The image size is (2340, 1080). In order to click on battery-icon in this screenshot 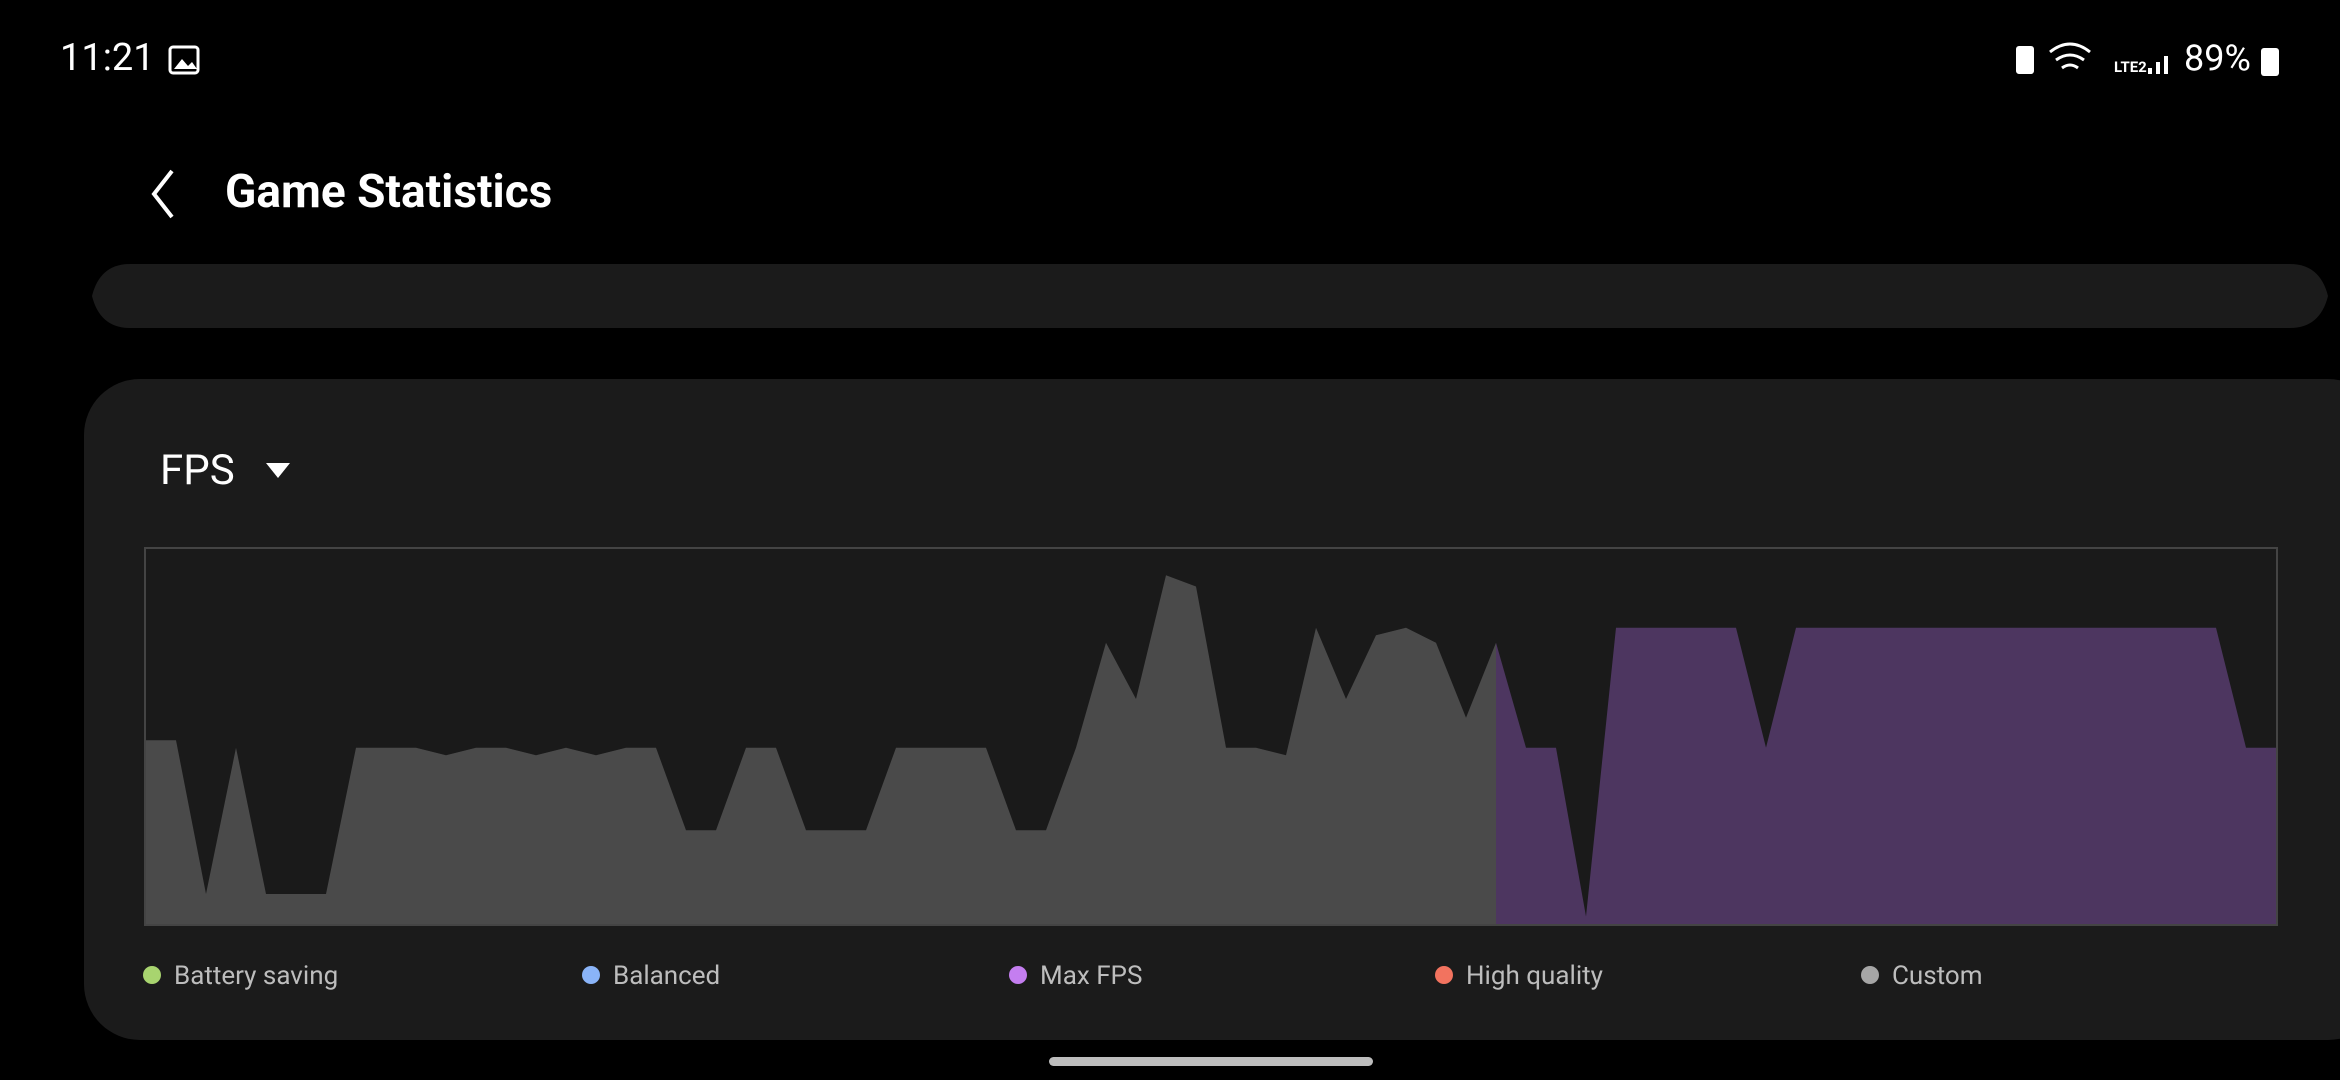, I will do `click(2270, 62)`.